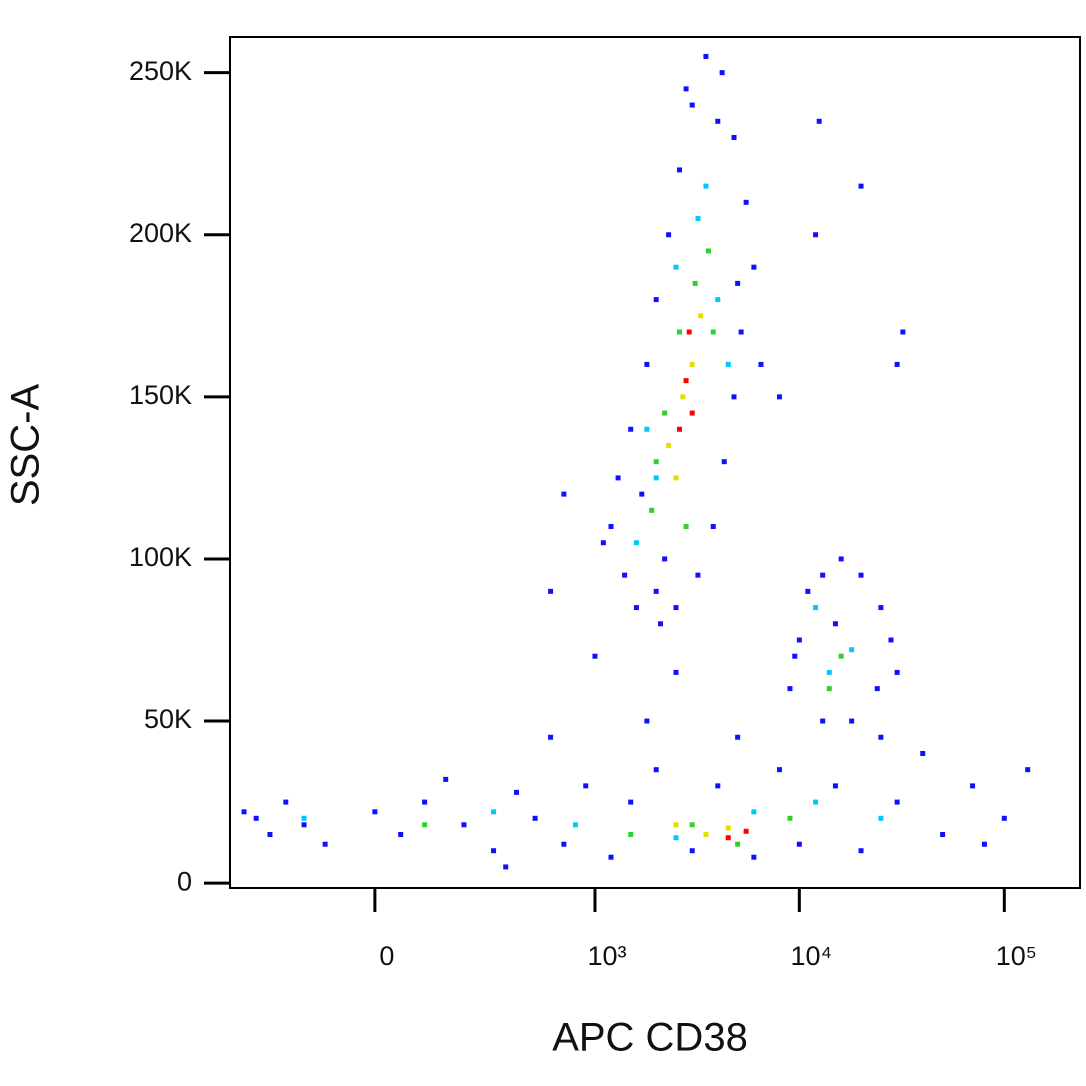  What do you see at coordinates (168, 719) in the screenshot?
I see `y-tick-label: 50K` at bounding box center [168, 719].